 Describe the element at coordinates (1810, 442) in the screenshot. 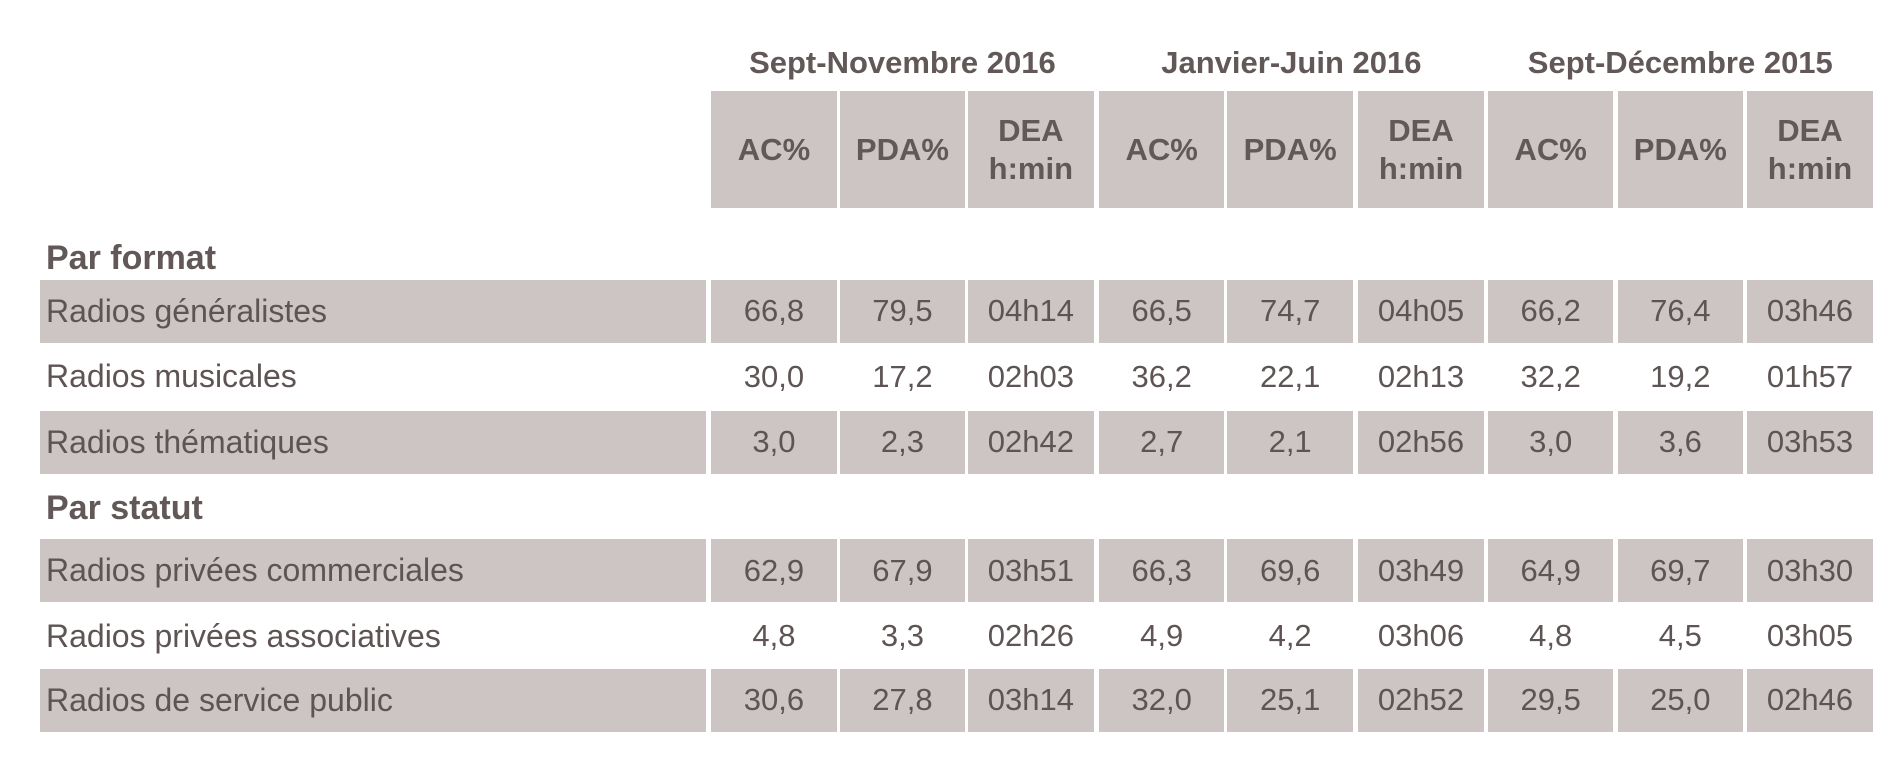

I see `value-cell: 03h53` at that location.